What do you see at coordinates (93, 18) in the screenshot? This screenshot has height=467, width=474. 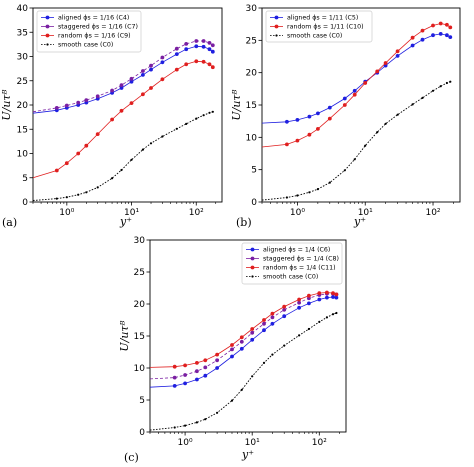 I see `legend-entry: aligned ϕs = 1/16 (C4)` at bounding box center [93, 18].